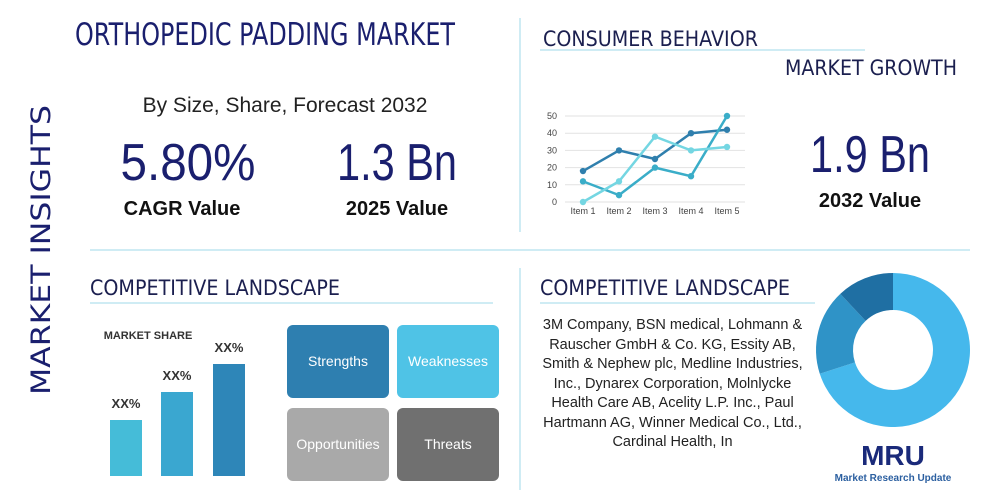  I want to click on chart-title: MARKET SHARE, so click(148, 336).